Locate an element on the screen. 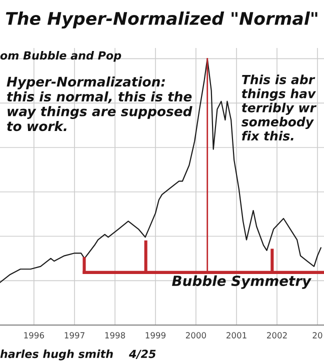 The height and width of the screenshot is (364, 324). x-tick-label: 1997 is located at coordinates (74, 335).